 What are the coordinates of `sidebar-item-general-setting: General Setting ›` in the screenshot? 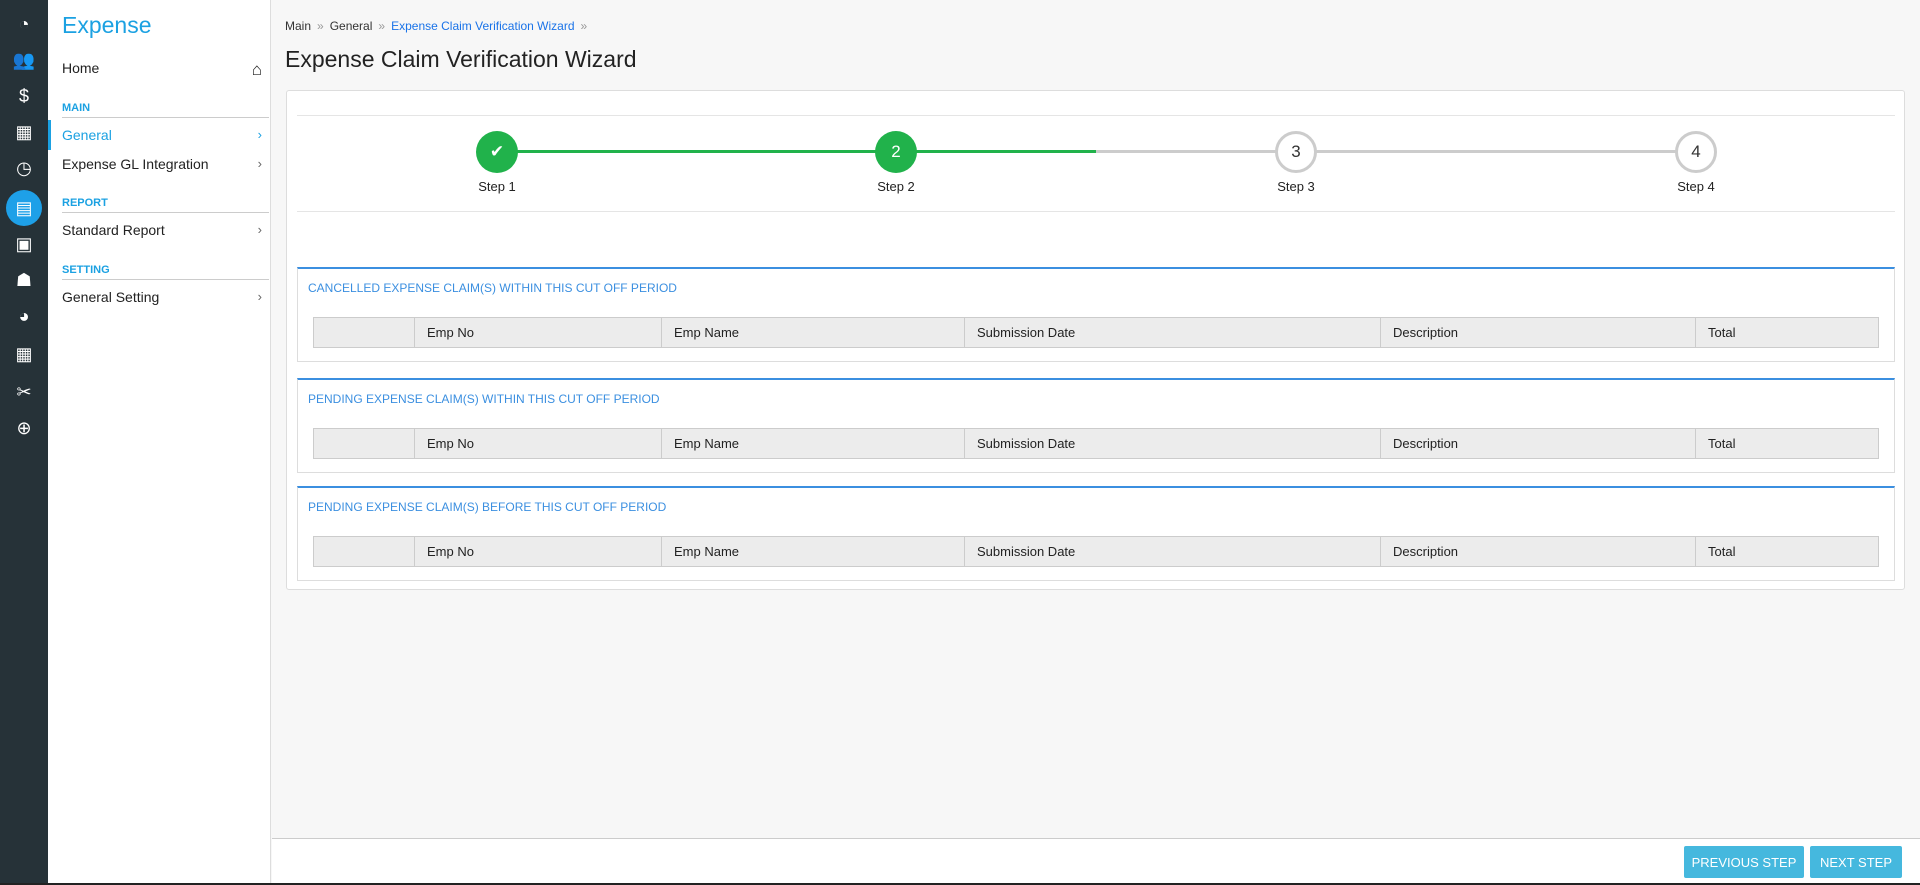 It's located at (162, 297).